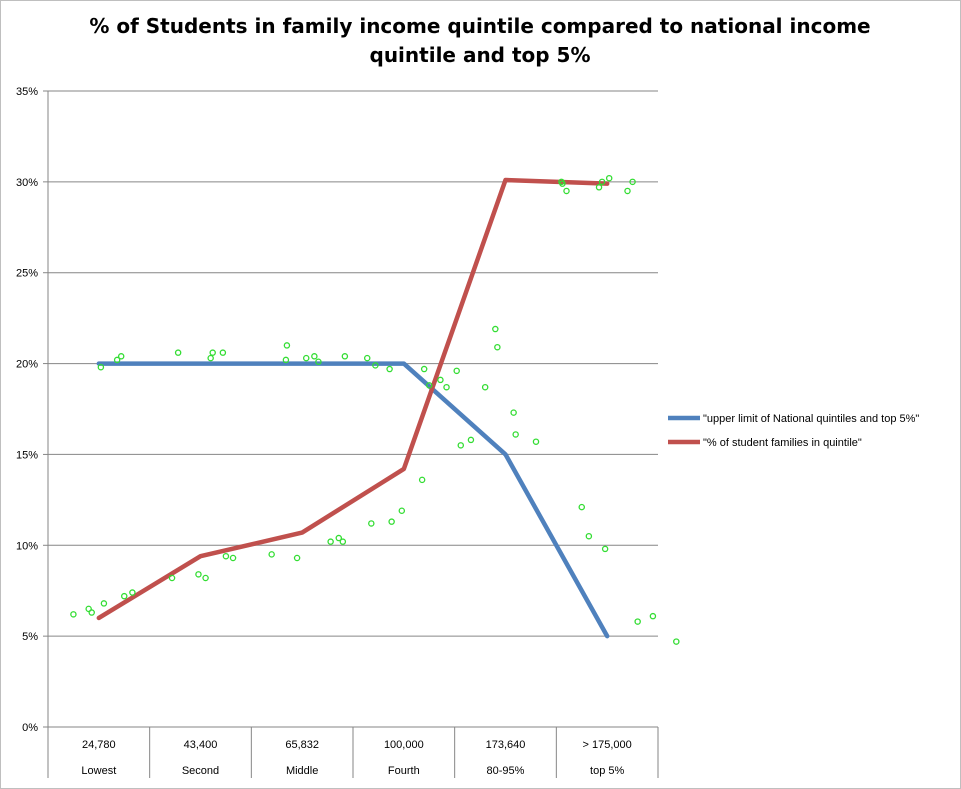  I want to click on legend-label: "% of student families in quintile", so click(782, 443).